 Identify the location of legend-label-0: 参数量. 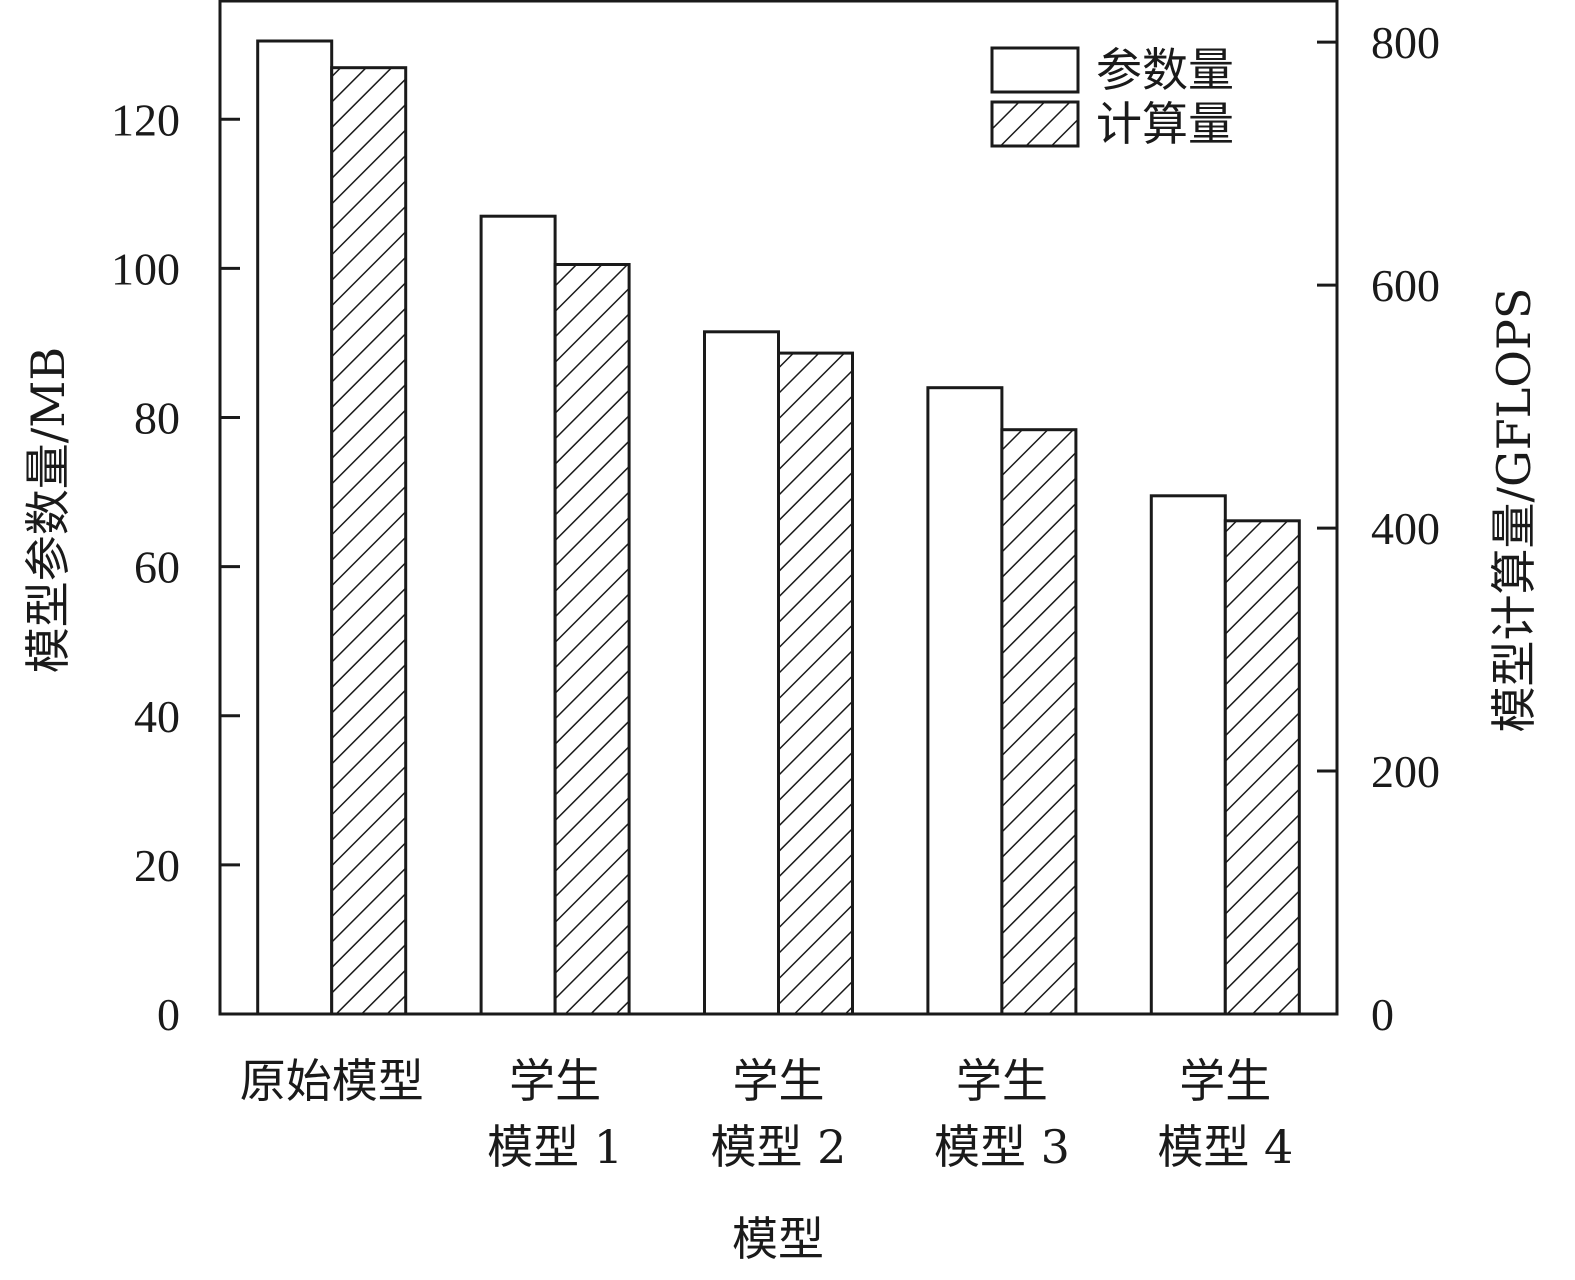
(1165, 70).